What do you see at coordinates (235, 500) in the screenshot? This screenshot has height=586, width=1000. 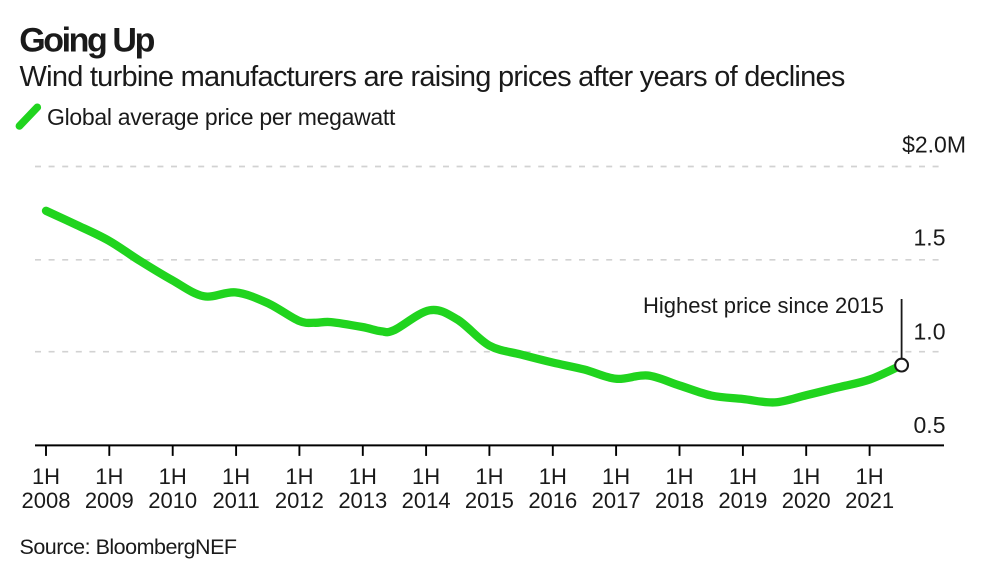 I see `svg-text: 2011` at bounding box center [235, 500].